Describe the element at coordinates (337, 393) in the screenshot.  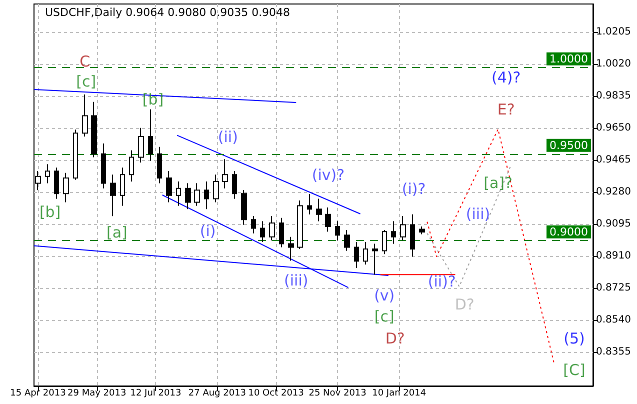
I see `x-tick-label: 25 Nov 2013` at that location.